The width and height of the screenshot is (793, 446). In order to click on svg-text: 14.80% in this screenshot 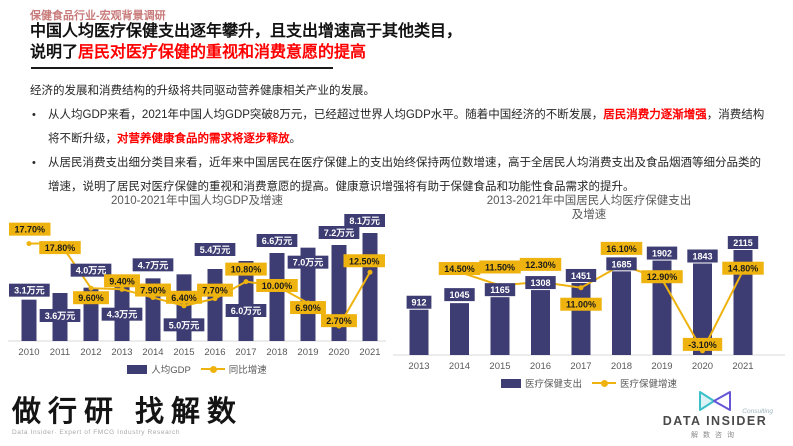, I will do `click(743, 269)`.